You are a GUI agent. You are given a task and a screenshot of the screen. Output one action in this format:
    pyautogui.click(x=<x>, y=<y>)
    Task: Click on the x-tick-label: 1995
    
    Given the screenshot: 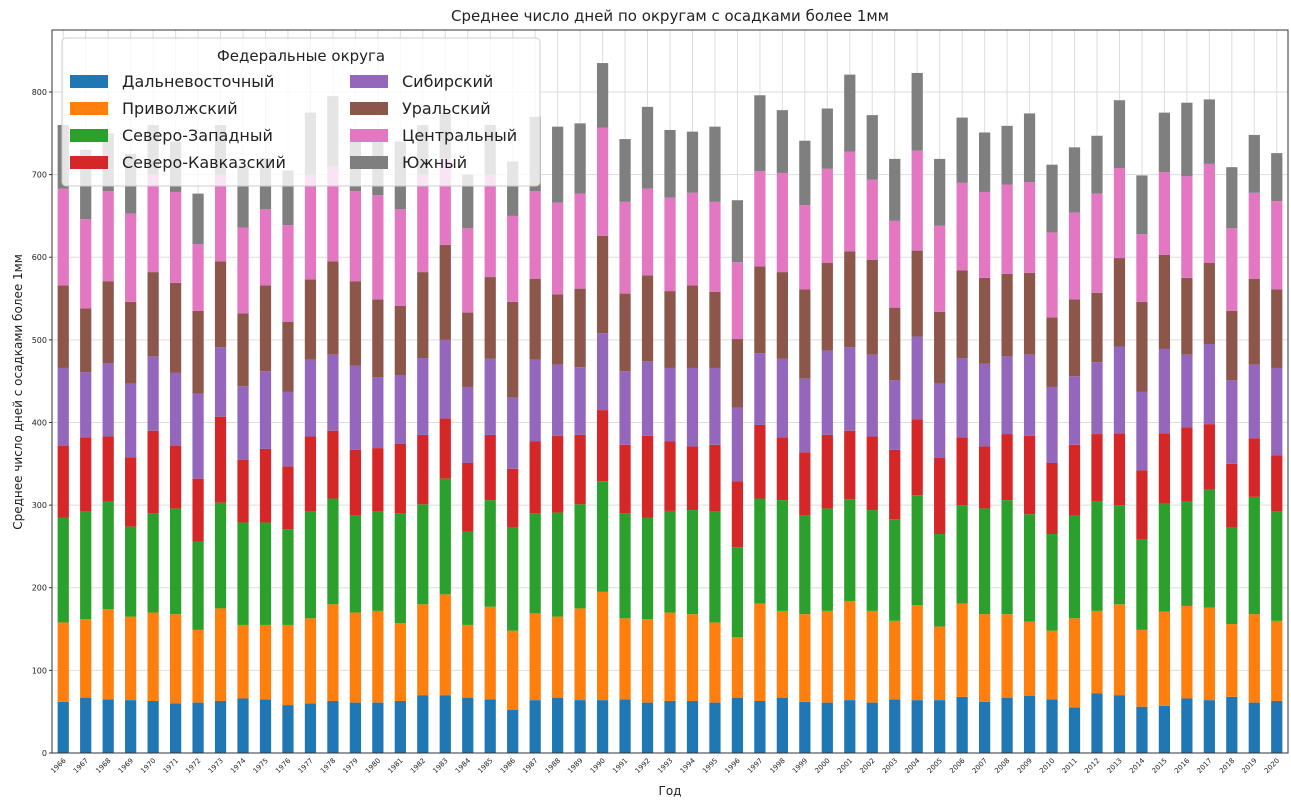 What is the action you would take?
    pyautogui.click(x=710, y=766)
    